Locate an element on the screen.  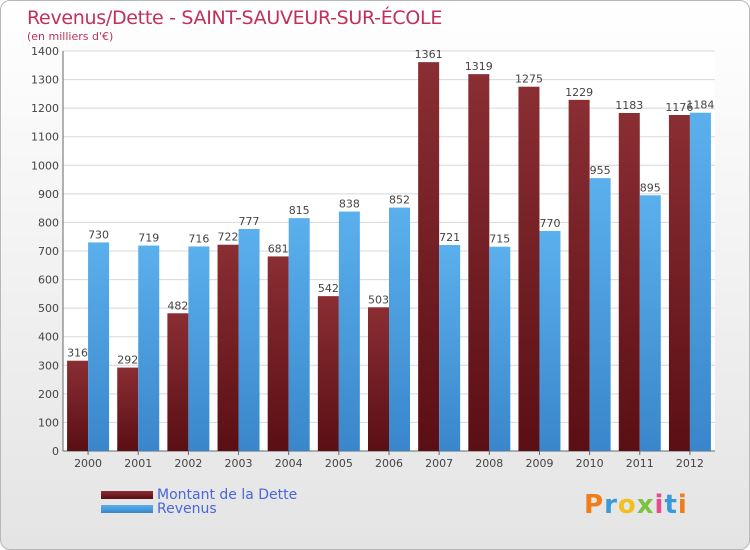
bar-debt-2010 is located at coordinates (579, 275).